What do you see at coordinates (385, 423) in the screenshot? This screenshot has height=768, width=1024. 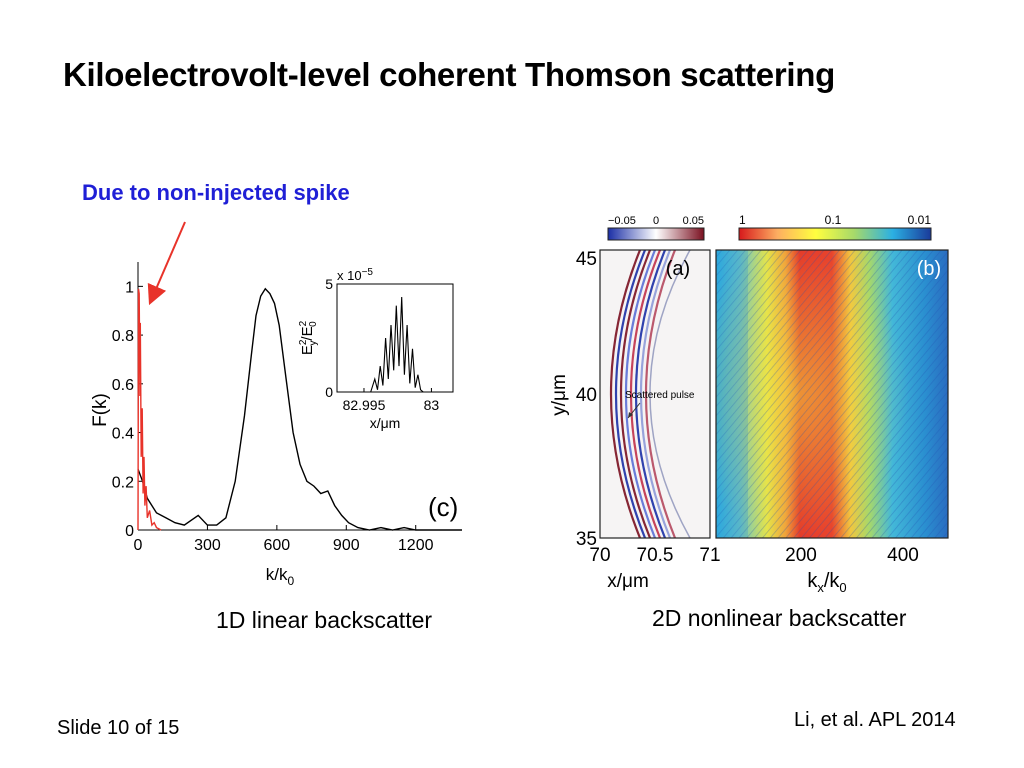 I see `inset-x-label: x/μm` at bounding box center [385, 423].